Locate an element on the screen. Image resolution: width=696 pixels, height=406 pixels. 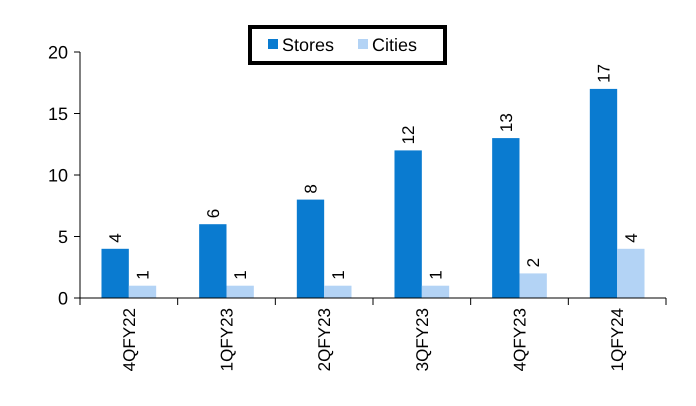
y-tick-label: 15 is located at coordinates (58, 114).